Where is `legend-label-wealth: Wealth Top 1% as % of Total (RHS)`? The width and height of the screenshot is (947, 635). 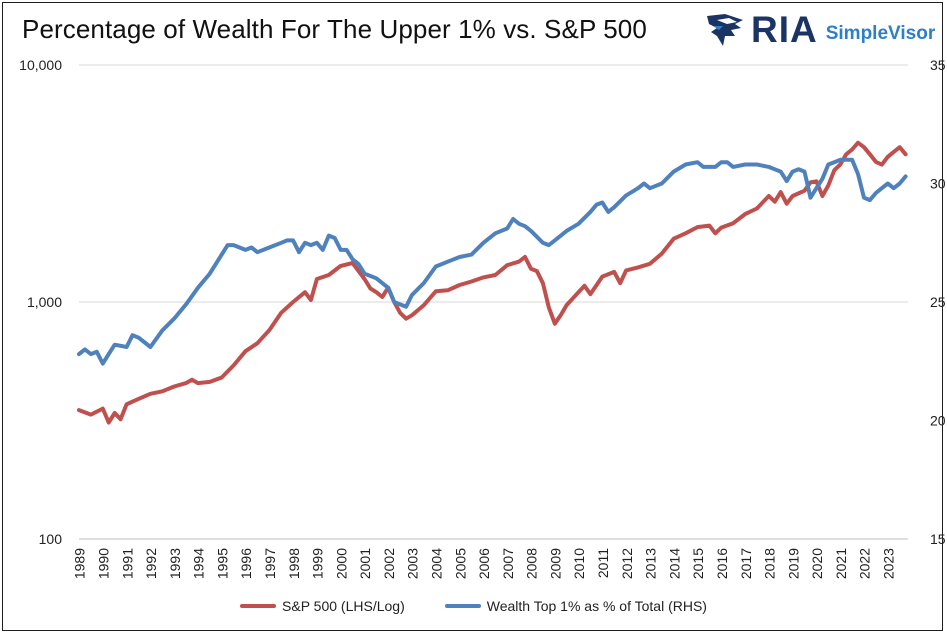
legend-label-wealth: Wealth Top 1% as % of Total (RHS) is located at coordinates (596, 606).